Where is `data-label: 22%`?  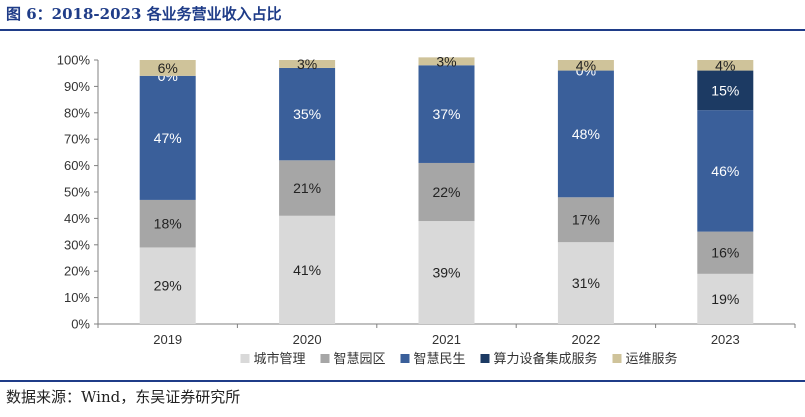 data-label: 22% is located at coordinates (446, 192).